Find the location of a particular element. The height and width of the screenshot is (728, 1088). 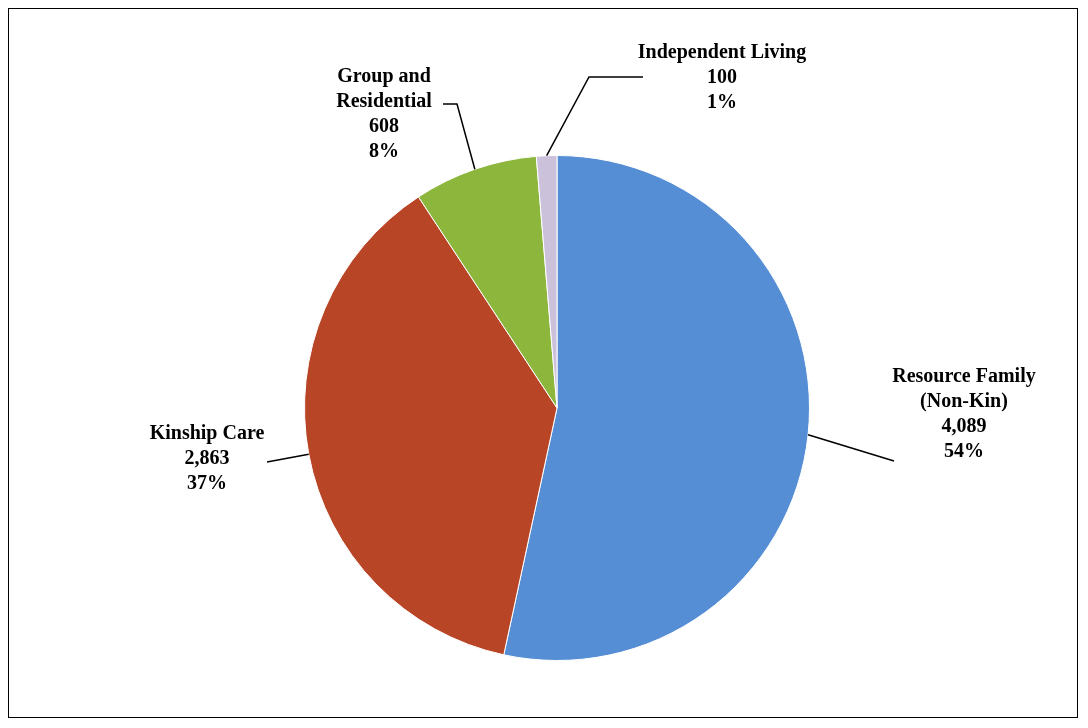

data-label: 608 8% is located at coordinates (384, 138).